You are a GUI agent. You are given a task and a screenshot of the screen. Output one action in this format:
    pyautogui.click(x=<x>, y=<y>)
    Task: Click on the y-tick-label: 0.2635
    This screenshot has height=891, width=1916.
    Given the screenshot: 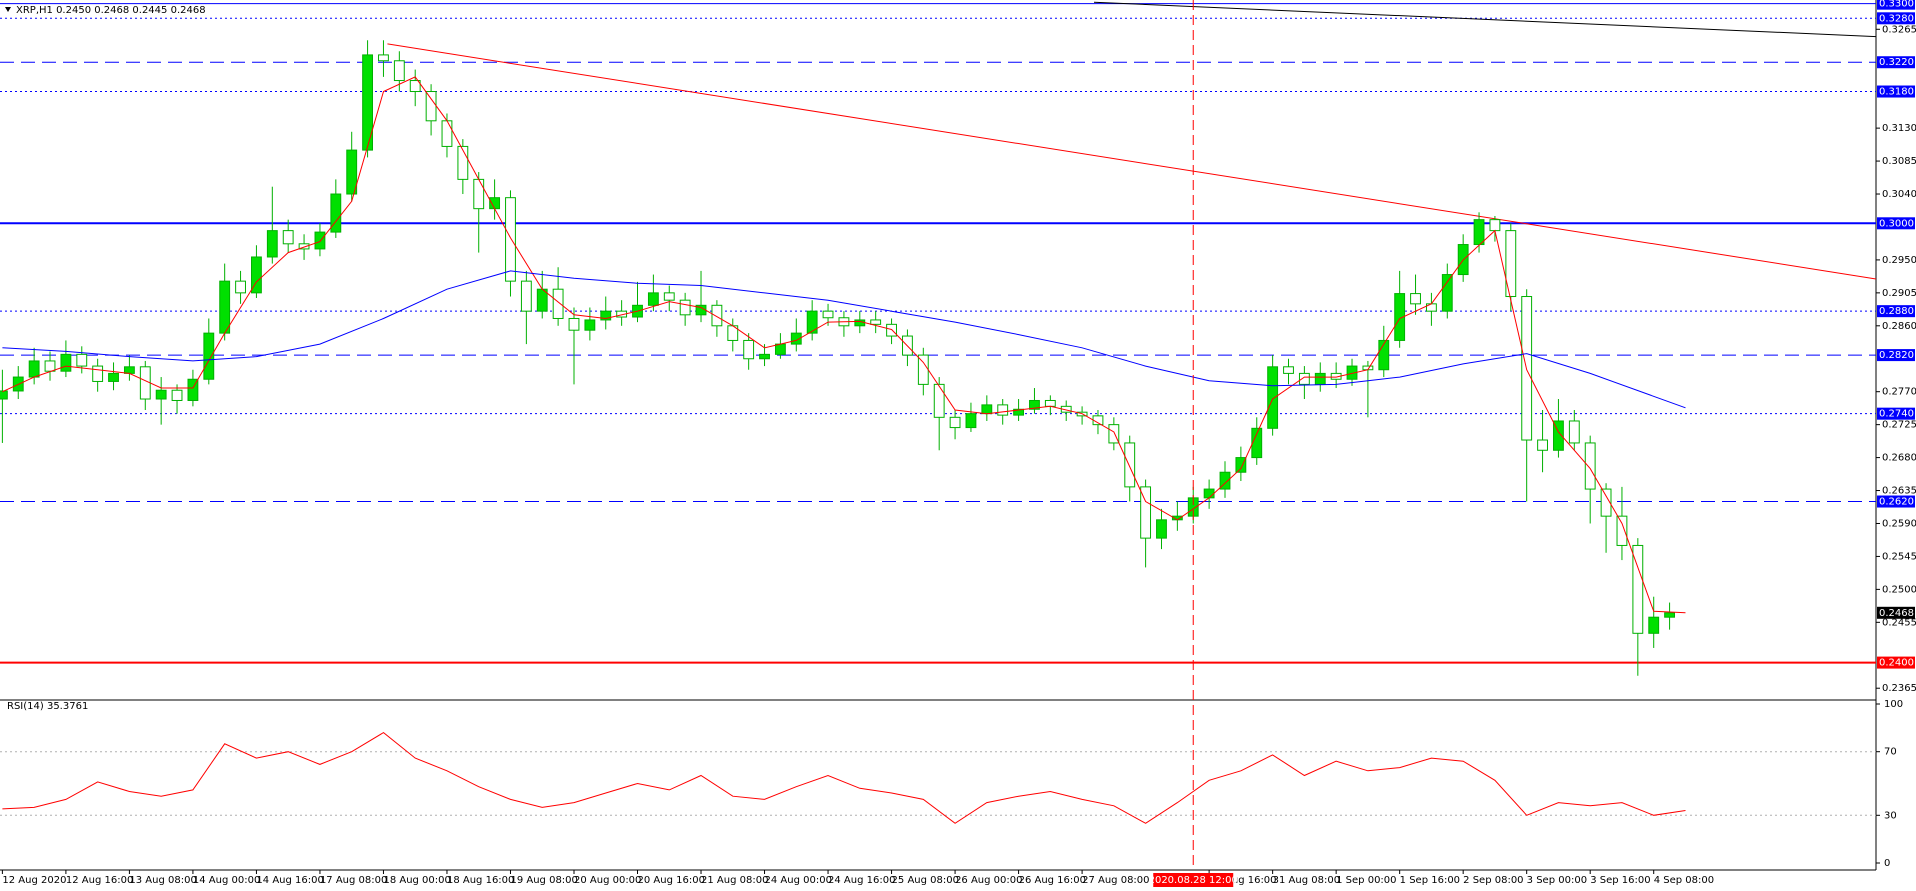 What is the action you would take?
    pyautogui.click(x=1899, y=491)
    